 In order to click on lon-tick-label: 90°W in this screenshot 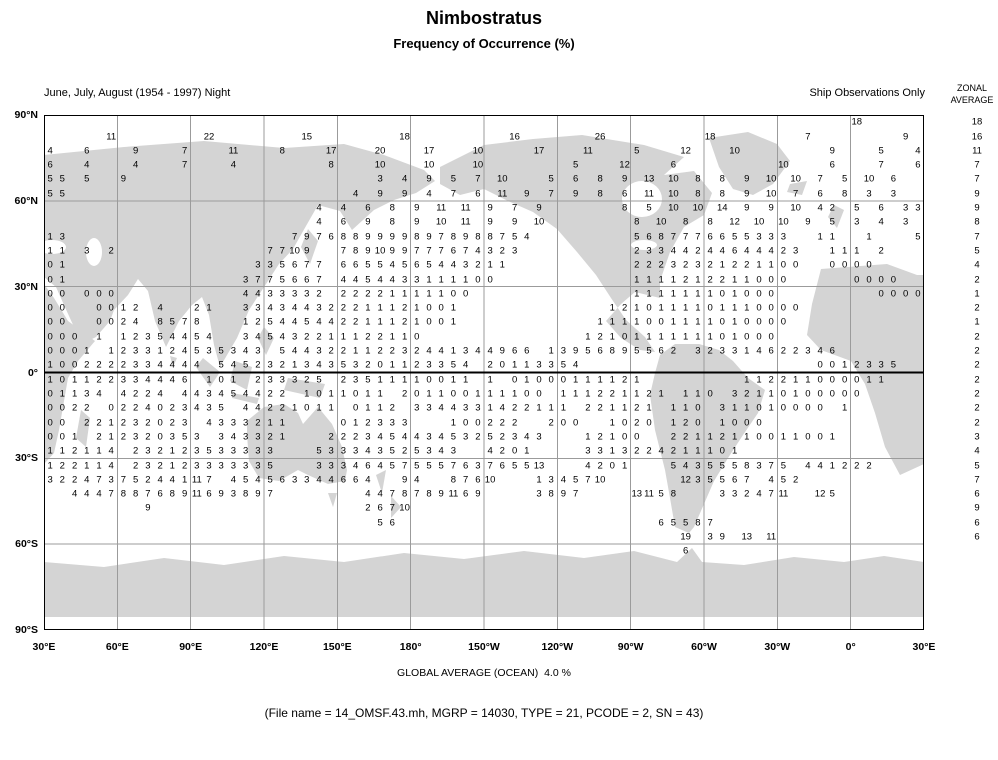, I will do `click(630, 647)`.